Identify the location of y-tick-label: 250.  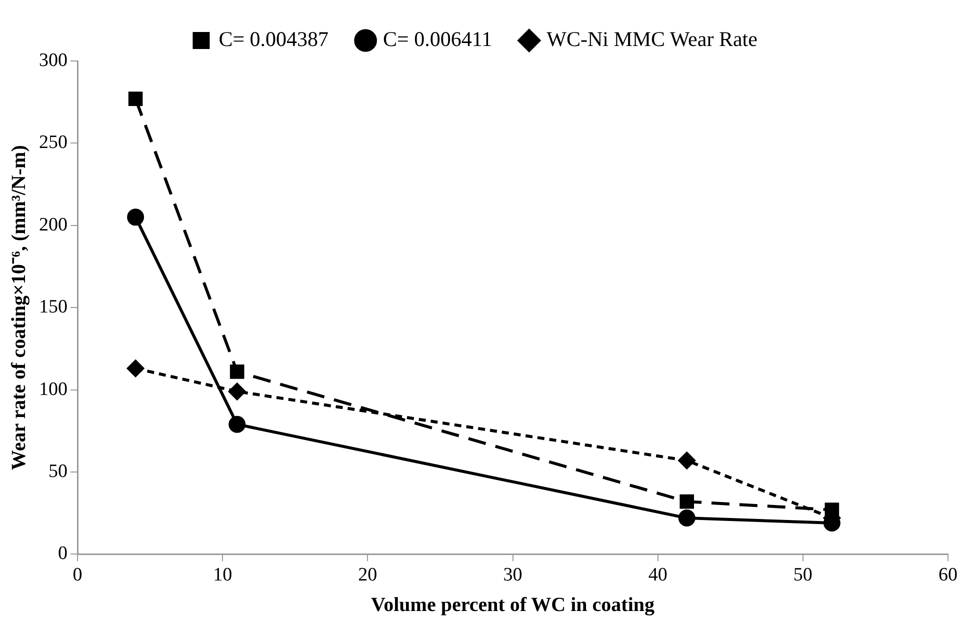
(53, 143).